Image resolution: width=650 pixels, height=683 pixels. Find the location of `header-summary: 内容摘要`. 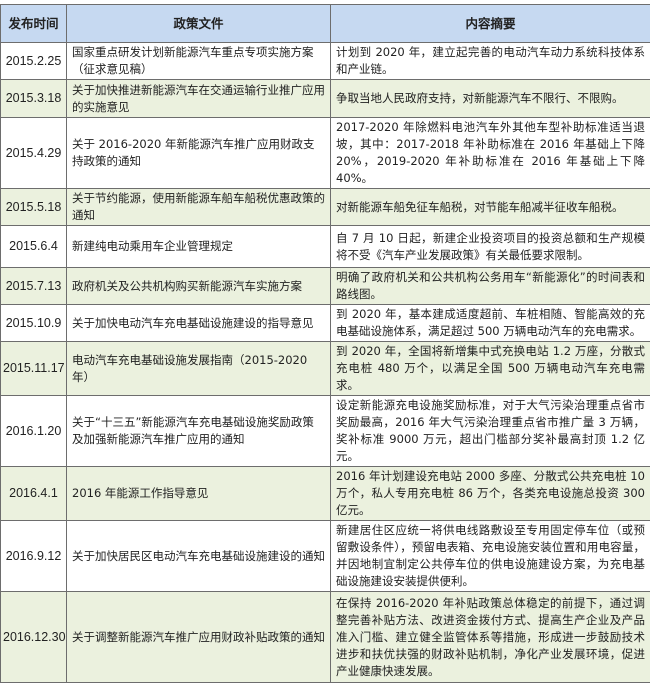

header-summary: 内容摘要 is located at coordinates (490, 24).